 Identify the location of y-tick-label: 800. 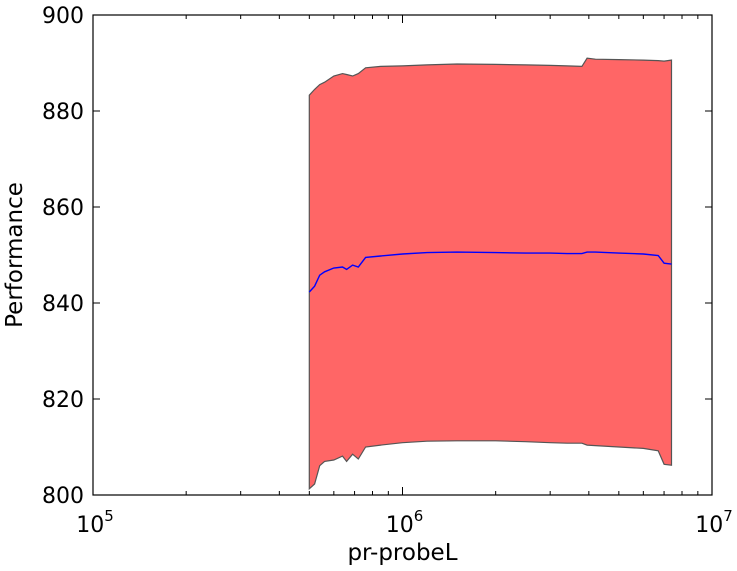
(63, 496).